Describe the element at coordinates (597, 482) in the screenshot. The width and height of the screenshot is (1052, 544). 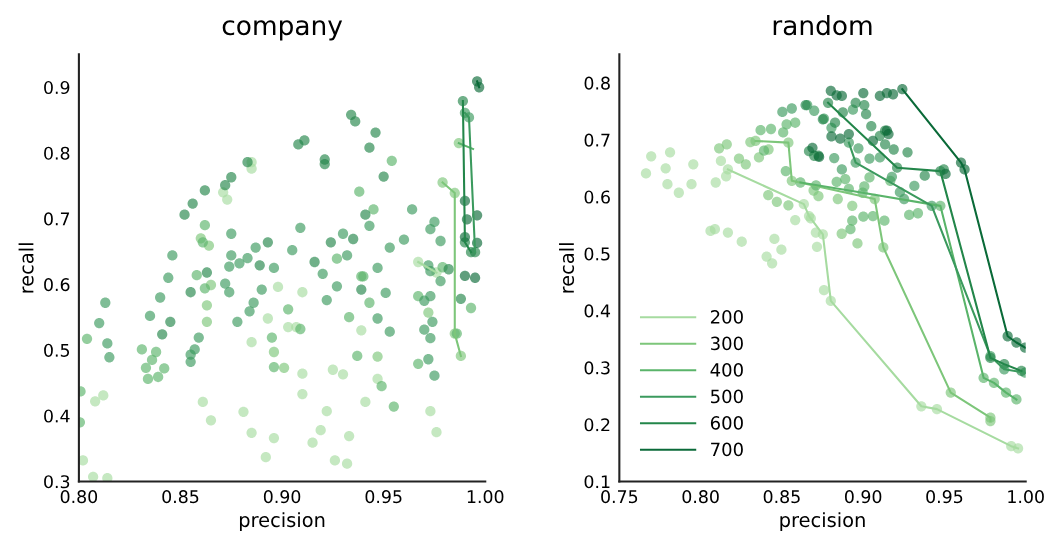
I see `y-tick-label: 0.1` at that location.